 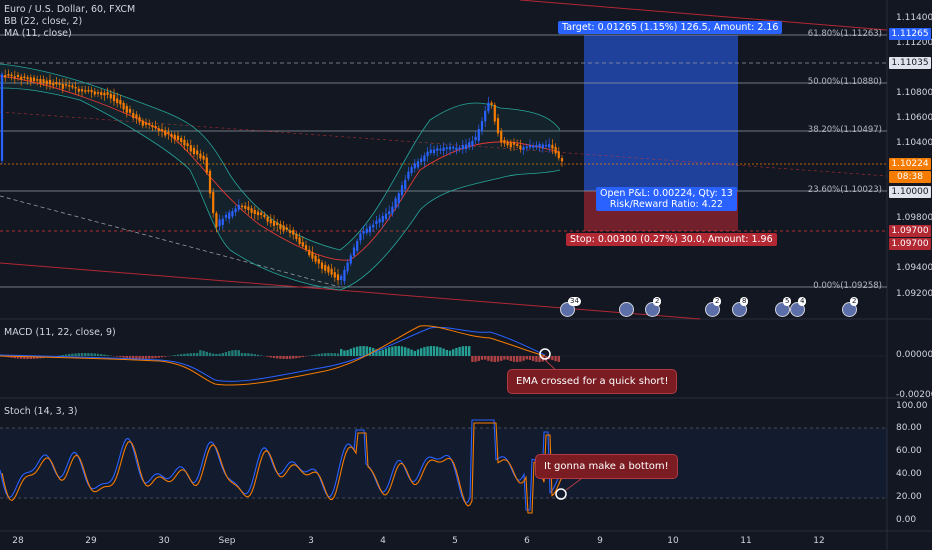 I want to click on stoch-axis-label: 100.00, so click(x=912, y=406).